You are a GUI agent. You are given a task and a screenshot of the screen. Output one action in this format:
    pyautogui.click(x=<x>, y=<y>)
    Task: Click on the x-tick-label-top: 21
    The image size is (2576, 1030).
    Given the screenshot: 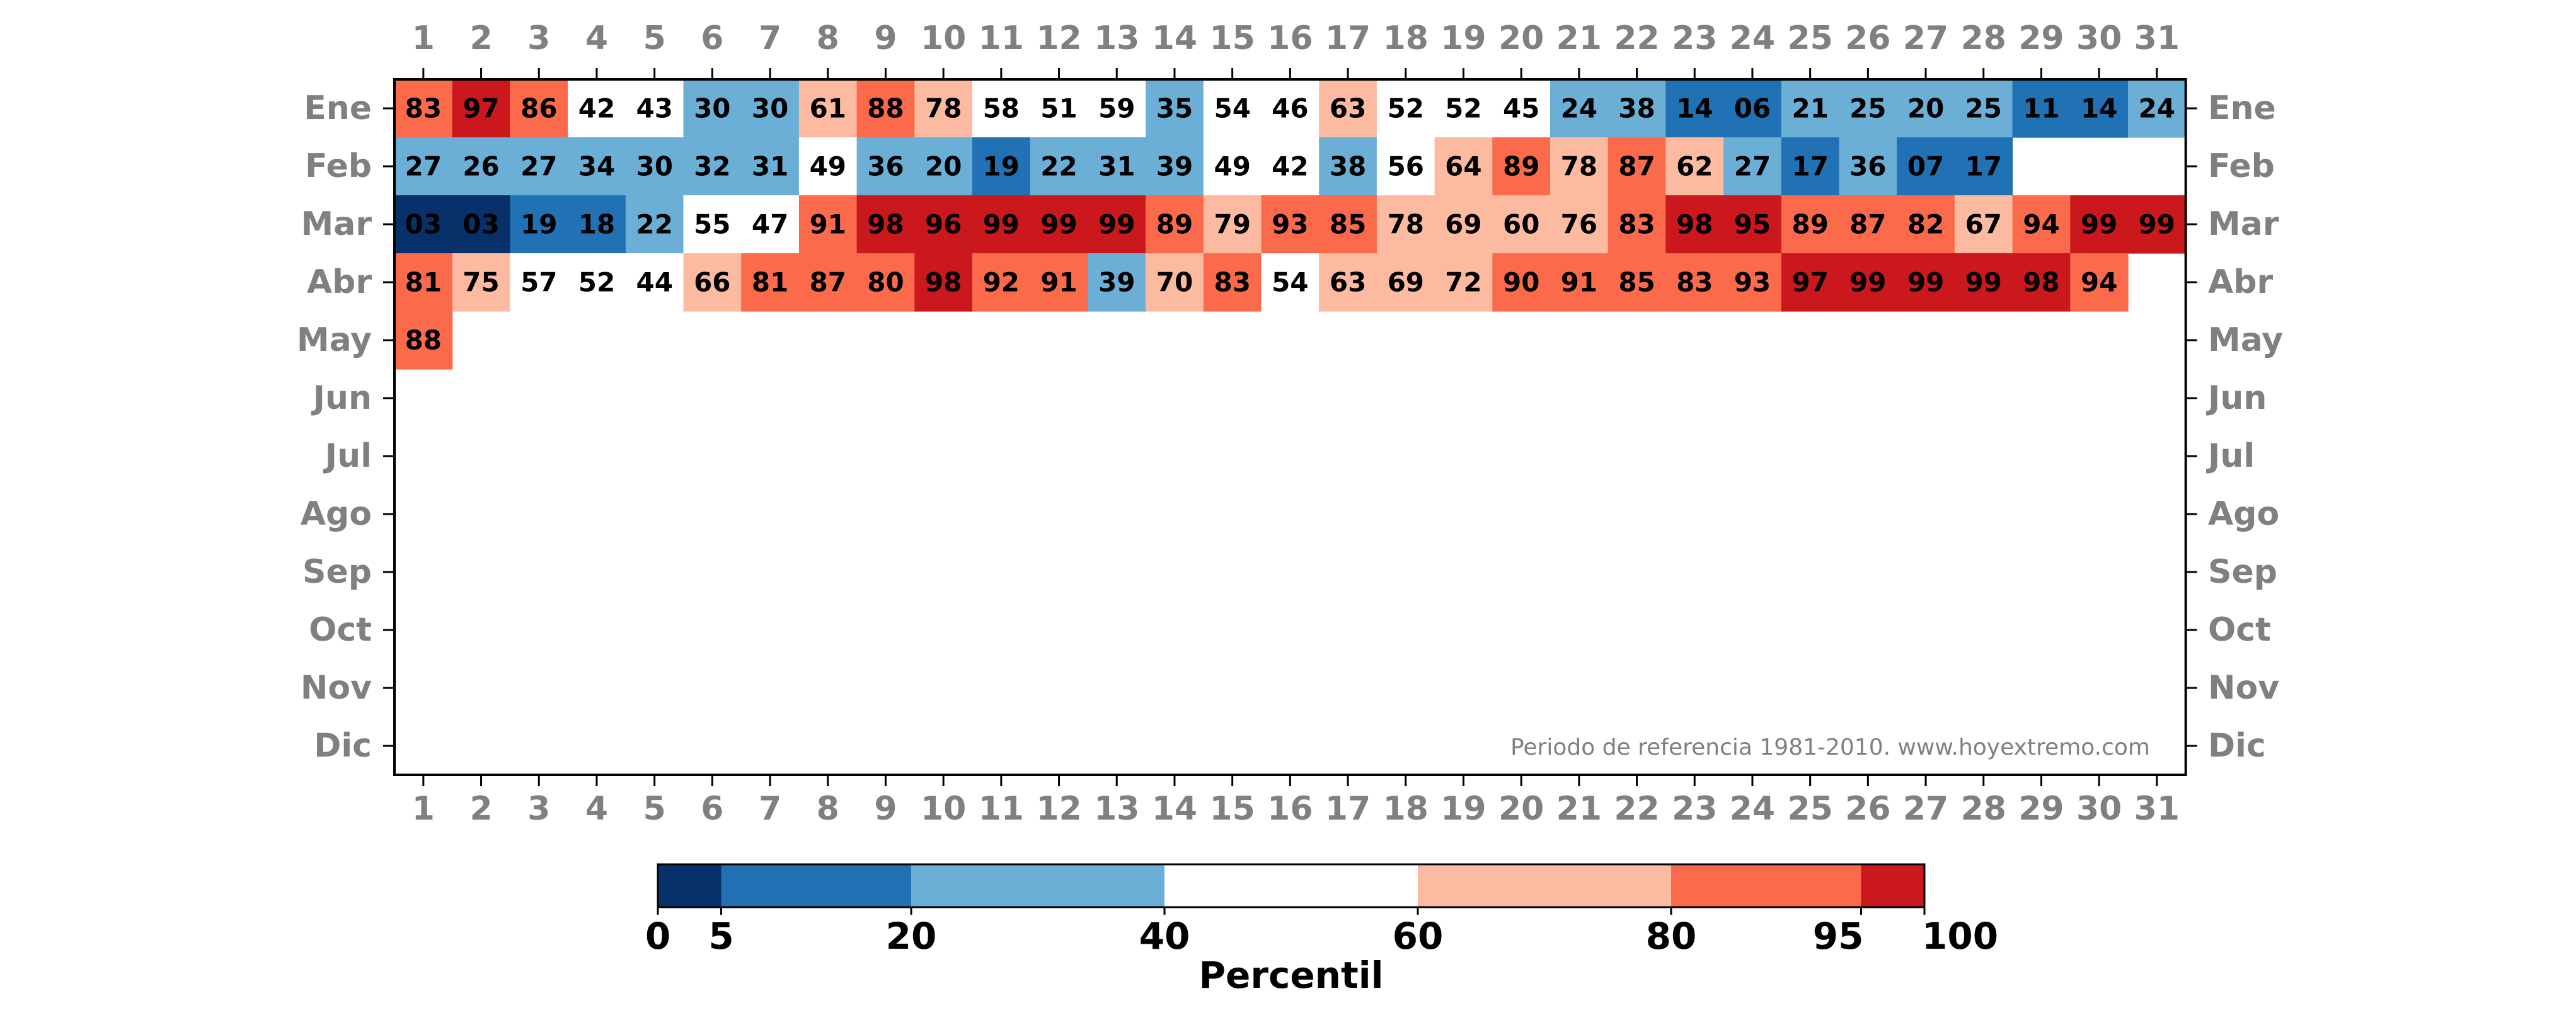 What is the action you would take?
    pyautogui.click(x=1579, y=38)
    